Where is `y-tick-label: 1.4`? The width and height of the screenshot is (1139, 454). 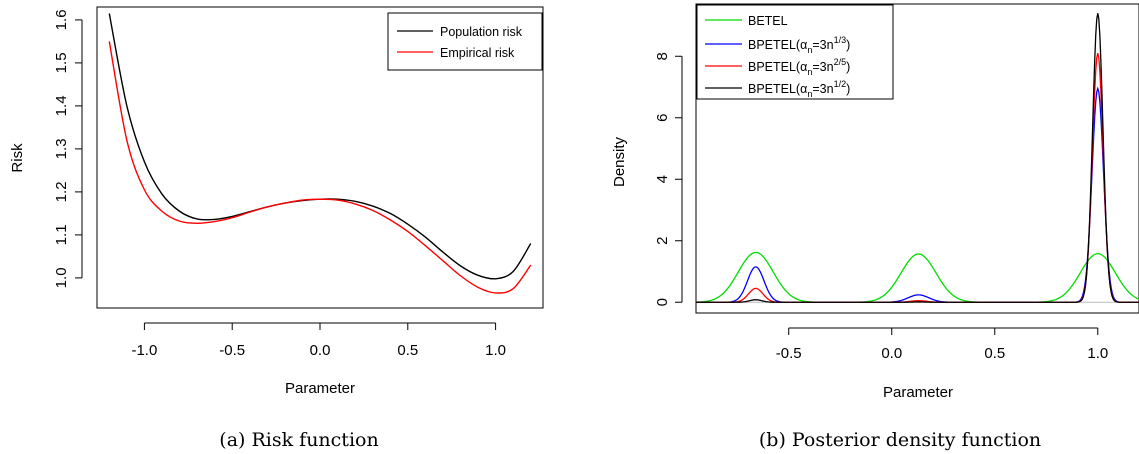
y-tick-label: 1.4 is located at coordinates (61, 105).